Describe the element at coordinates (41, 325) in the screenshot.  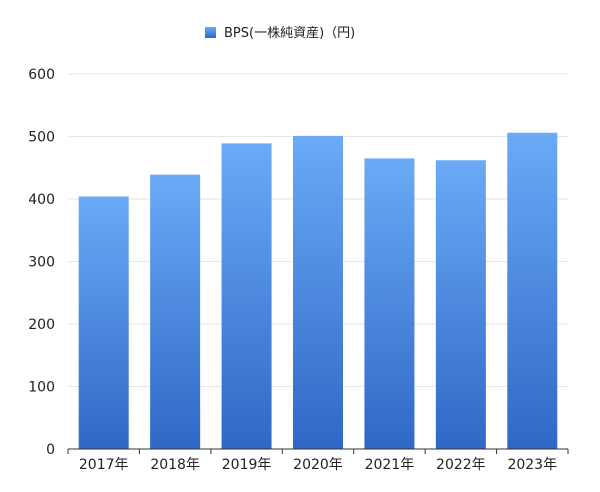
I see `y-tick-label: 200` at that location.